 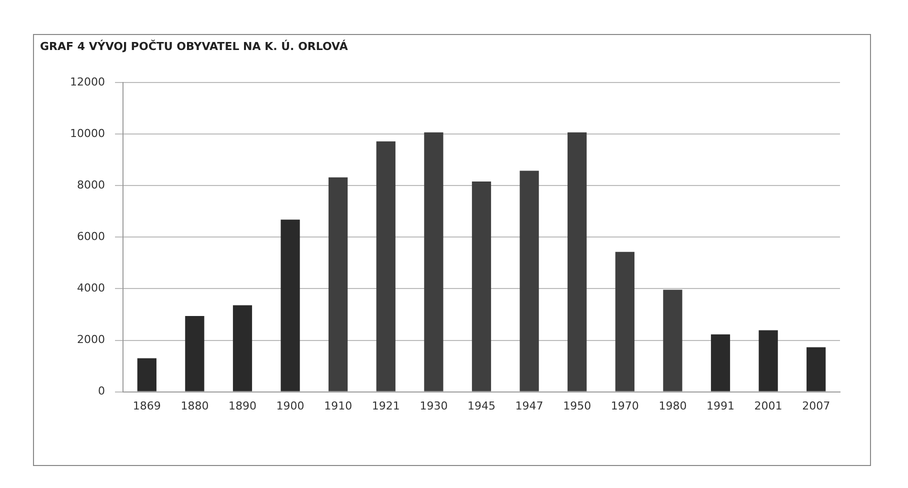 What do you see at coordinates (90, 237) in the screenshot?
I see `y-tick-label: 6000` at bounding box center [90, 237].